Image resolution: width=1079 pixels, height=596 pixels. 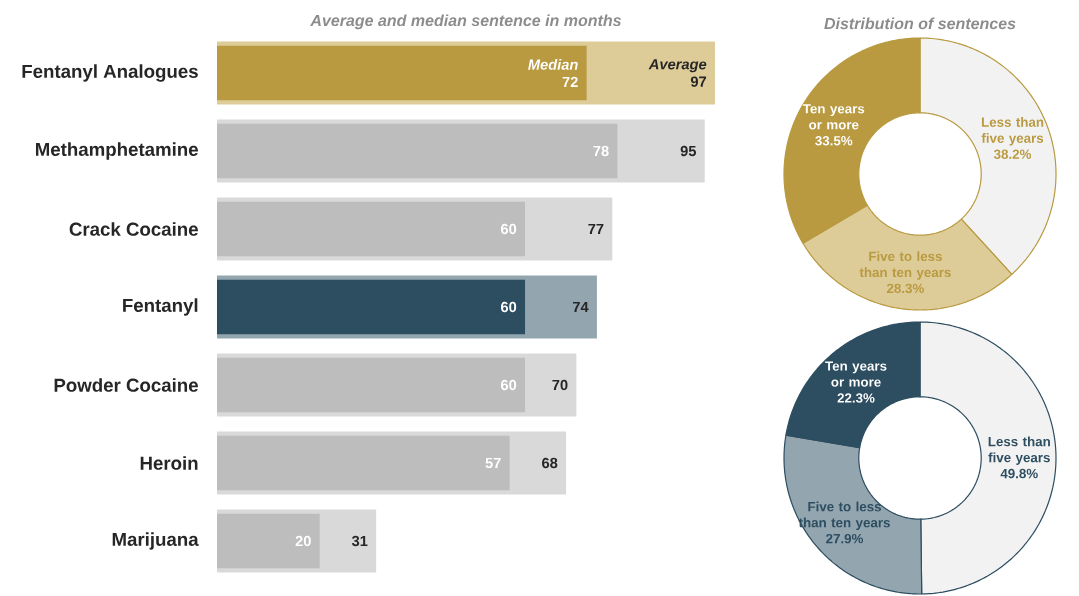 I want to click on y-tick-label: Fentanyl Analogues, so click(x=110, y=73).